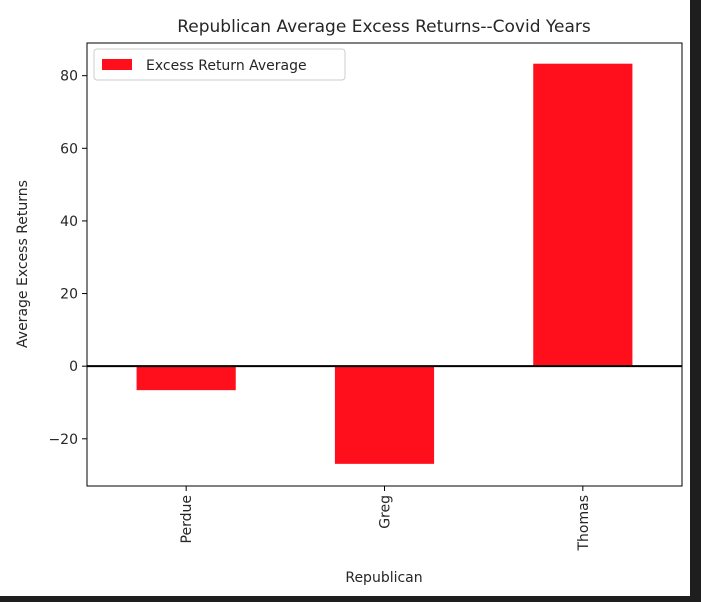 Image resolution: width=701 pixels, height=602 pixels. I want to click on x-tick-label: Perdue, so click(187, 519).